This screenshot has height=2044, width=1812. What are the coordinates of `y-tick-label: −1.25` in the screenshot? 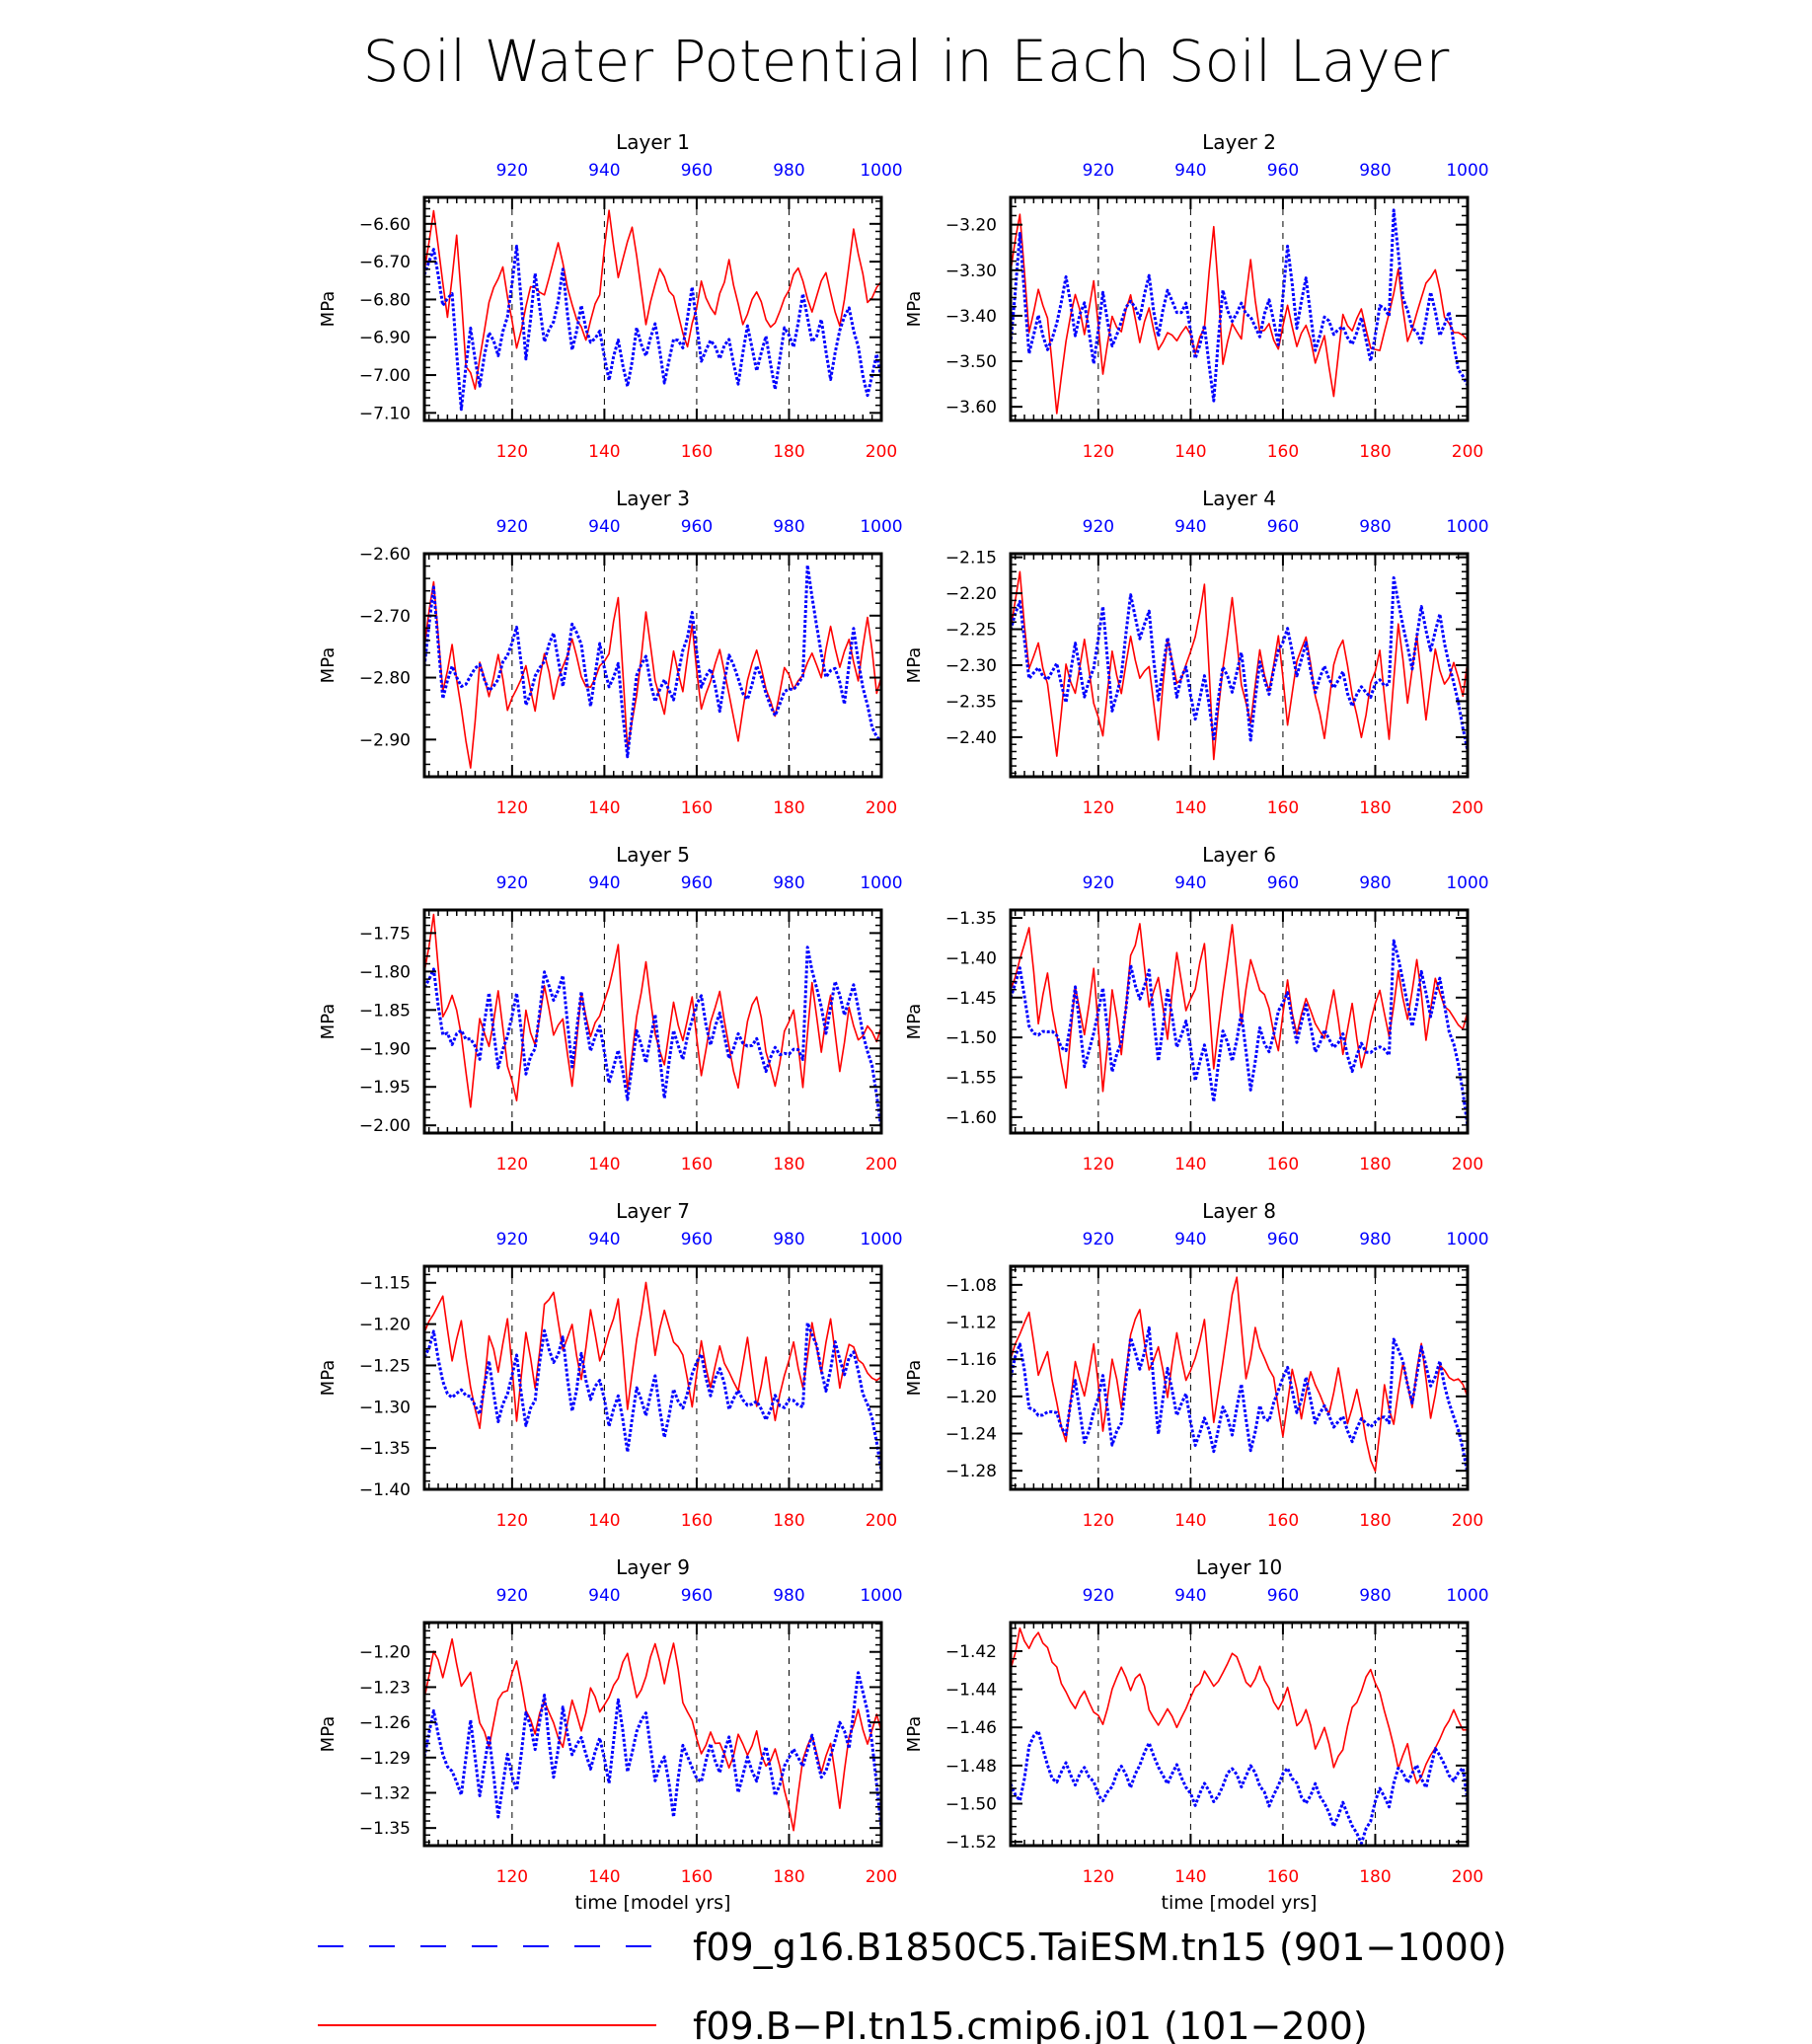 It's located at (385, 1366).